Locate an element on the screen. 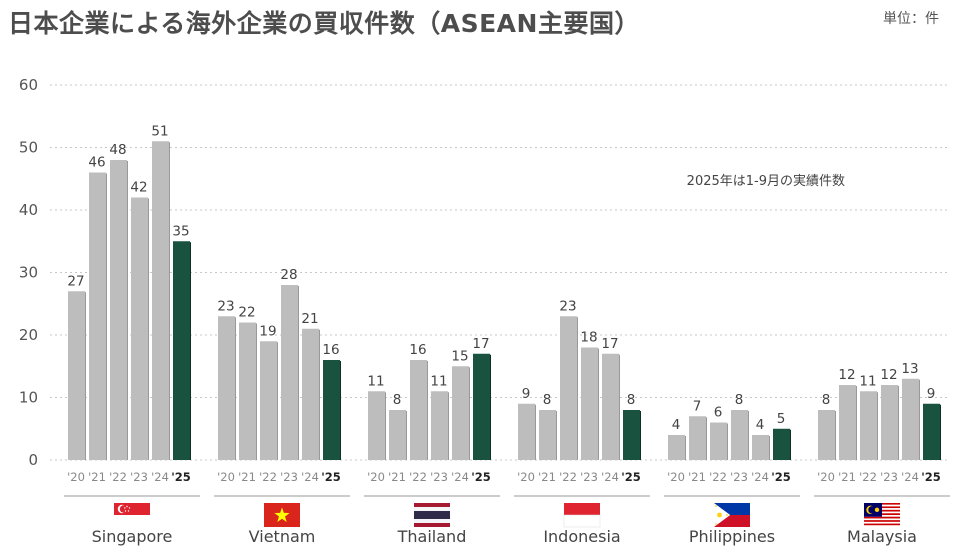  philippines-flag-icon is located at coordinates (732, 515).